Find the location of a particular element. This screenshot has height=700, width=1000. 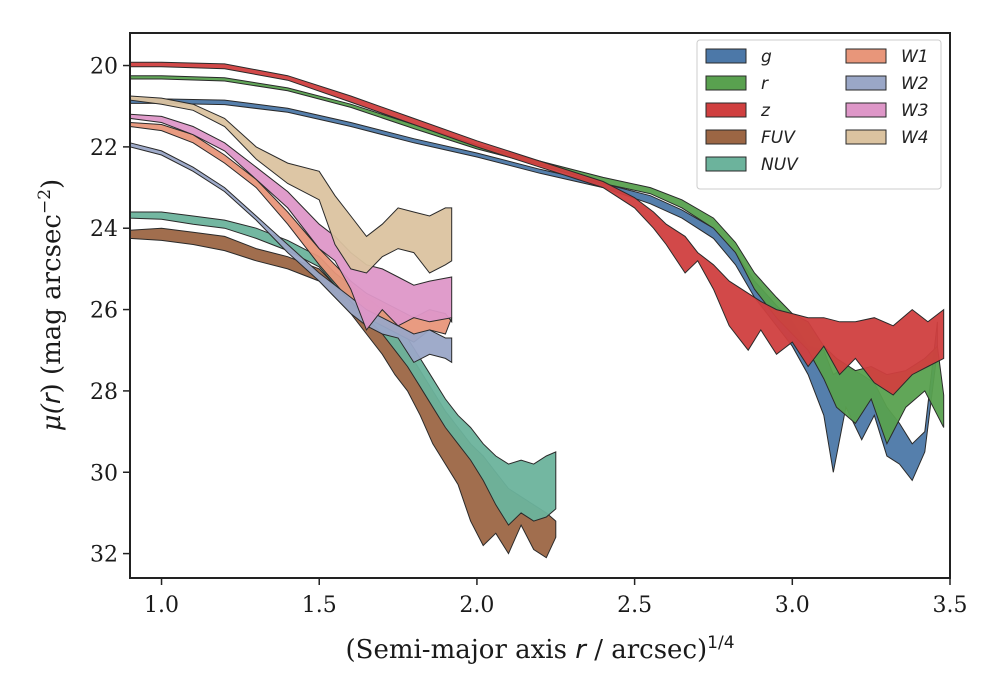

y-tick-label: 24 is located at coordinates (104, 229).